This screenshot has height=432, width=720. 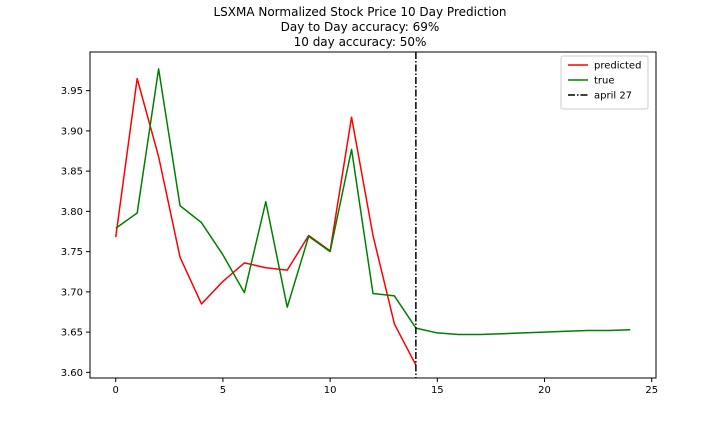 What do you see at coordinates (385, 387) in the screenshot?
I see `x-axis: 0 5 10 15 20 25` at bounding box center [385, 387].